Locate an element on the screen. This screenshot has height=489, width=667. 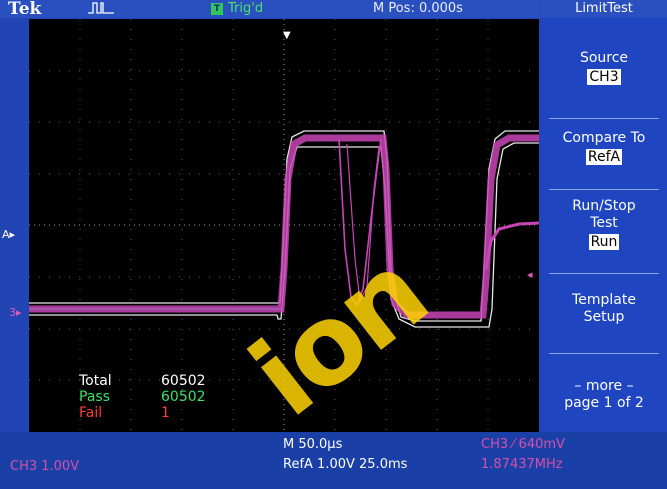
runstop-value: Run is located at coordinates (604, 242).